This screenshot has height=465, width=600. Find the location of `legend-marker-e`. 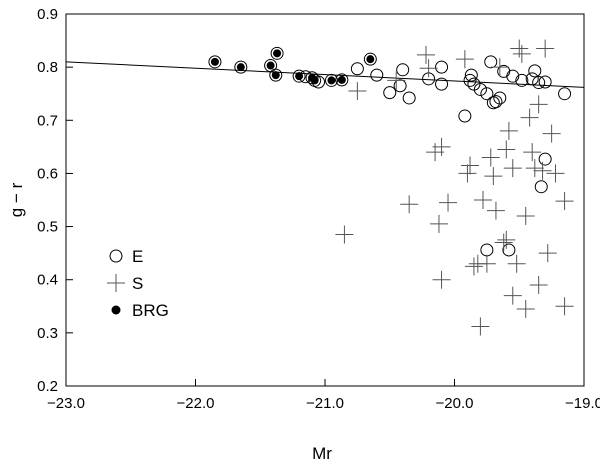

legend-marker-e is located at coordinates (116, 256).